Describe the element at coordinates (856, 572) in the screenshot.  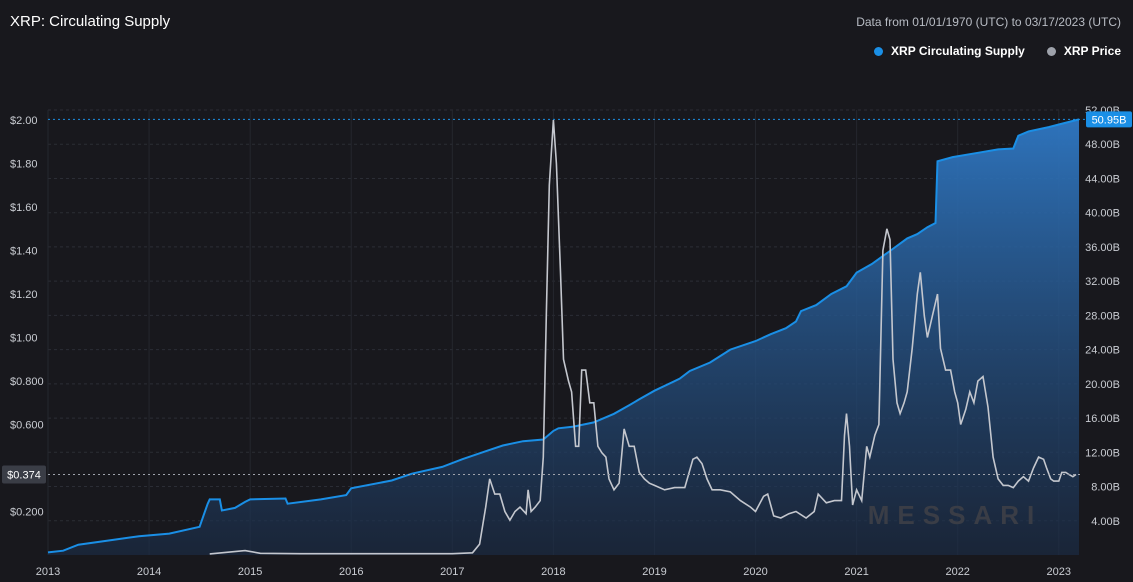
I see `x-tick-label: 2021` at that location.